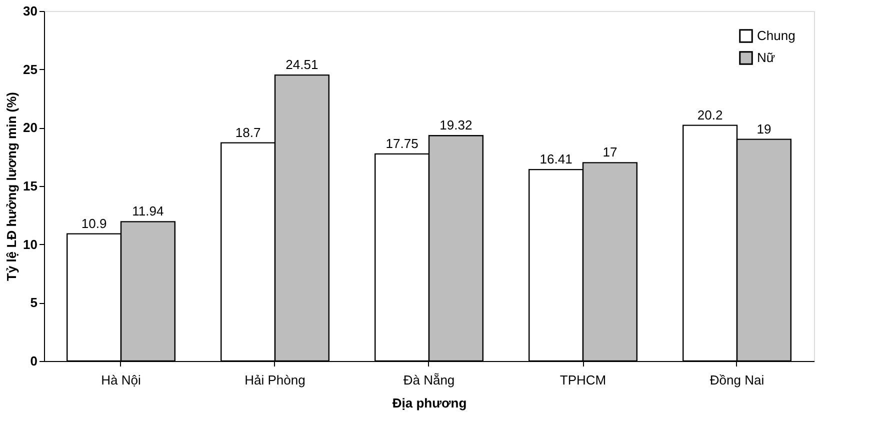  What do you see at coordinates (710, 114) in the screenshot?
I see `data-label: 20.2` at bounding box center [710, 114].